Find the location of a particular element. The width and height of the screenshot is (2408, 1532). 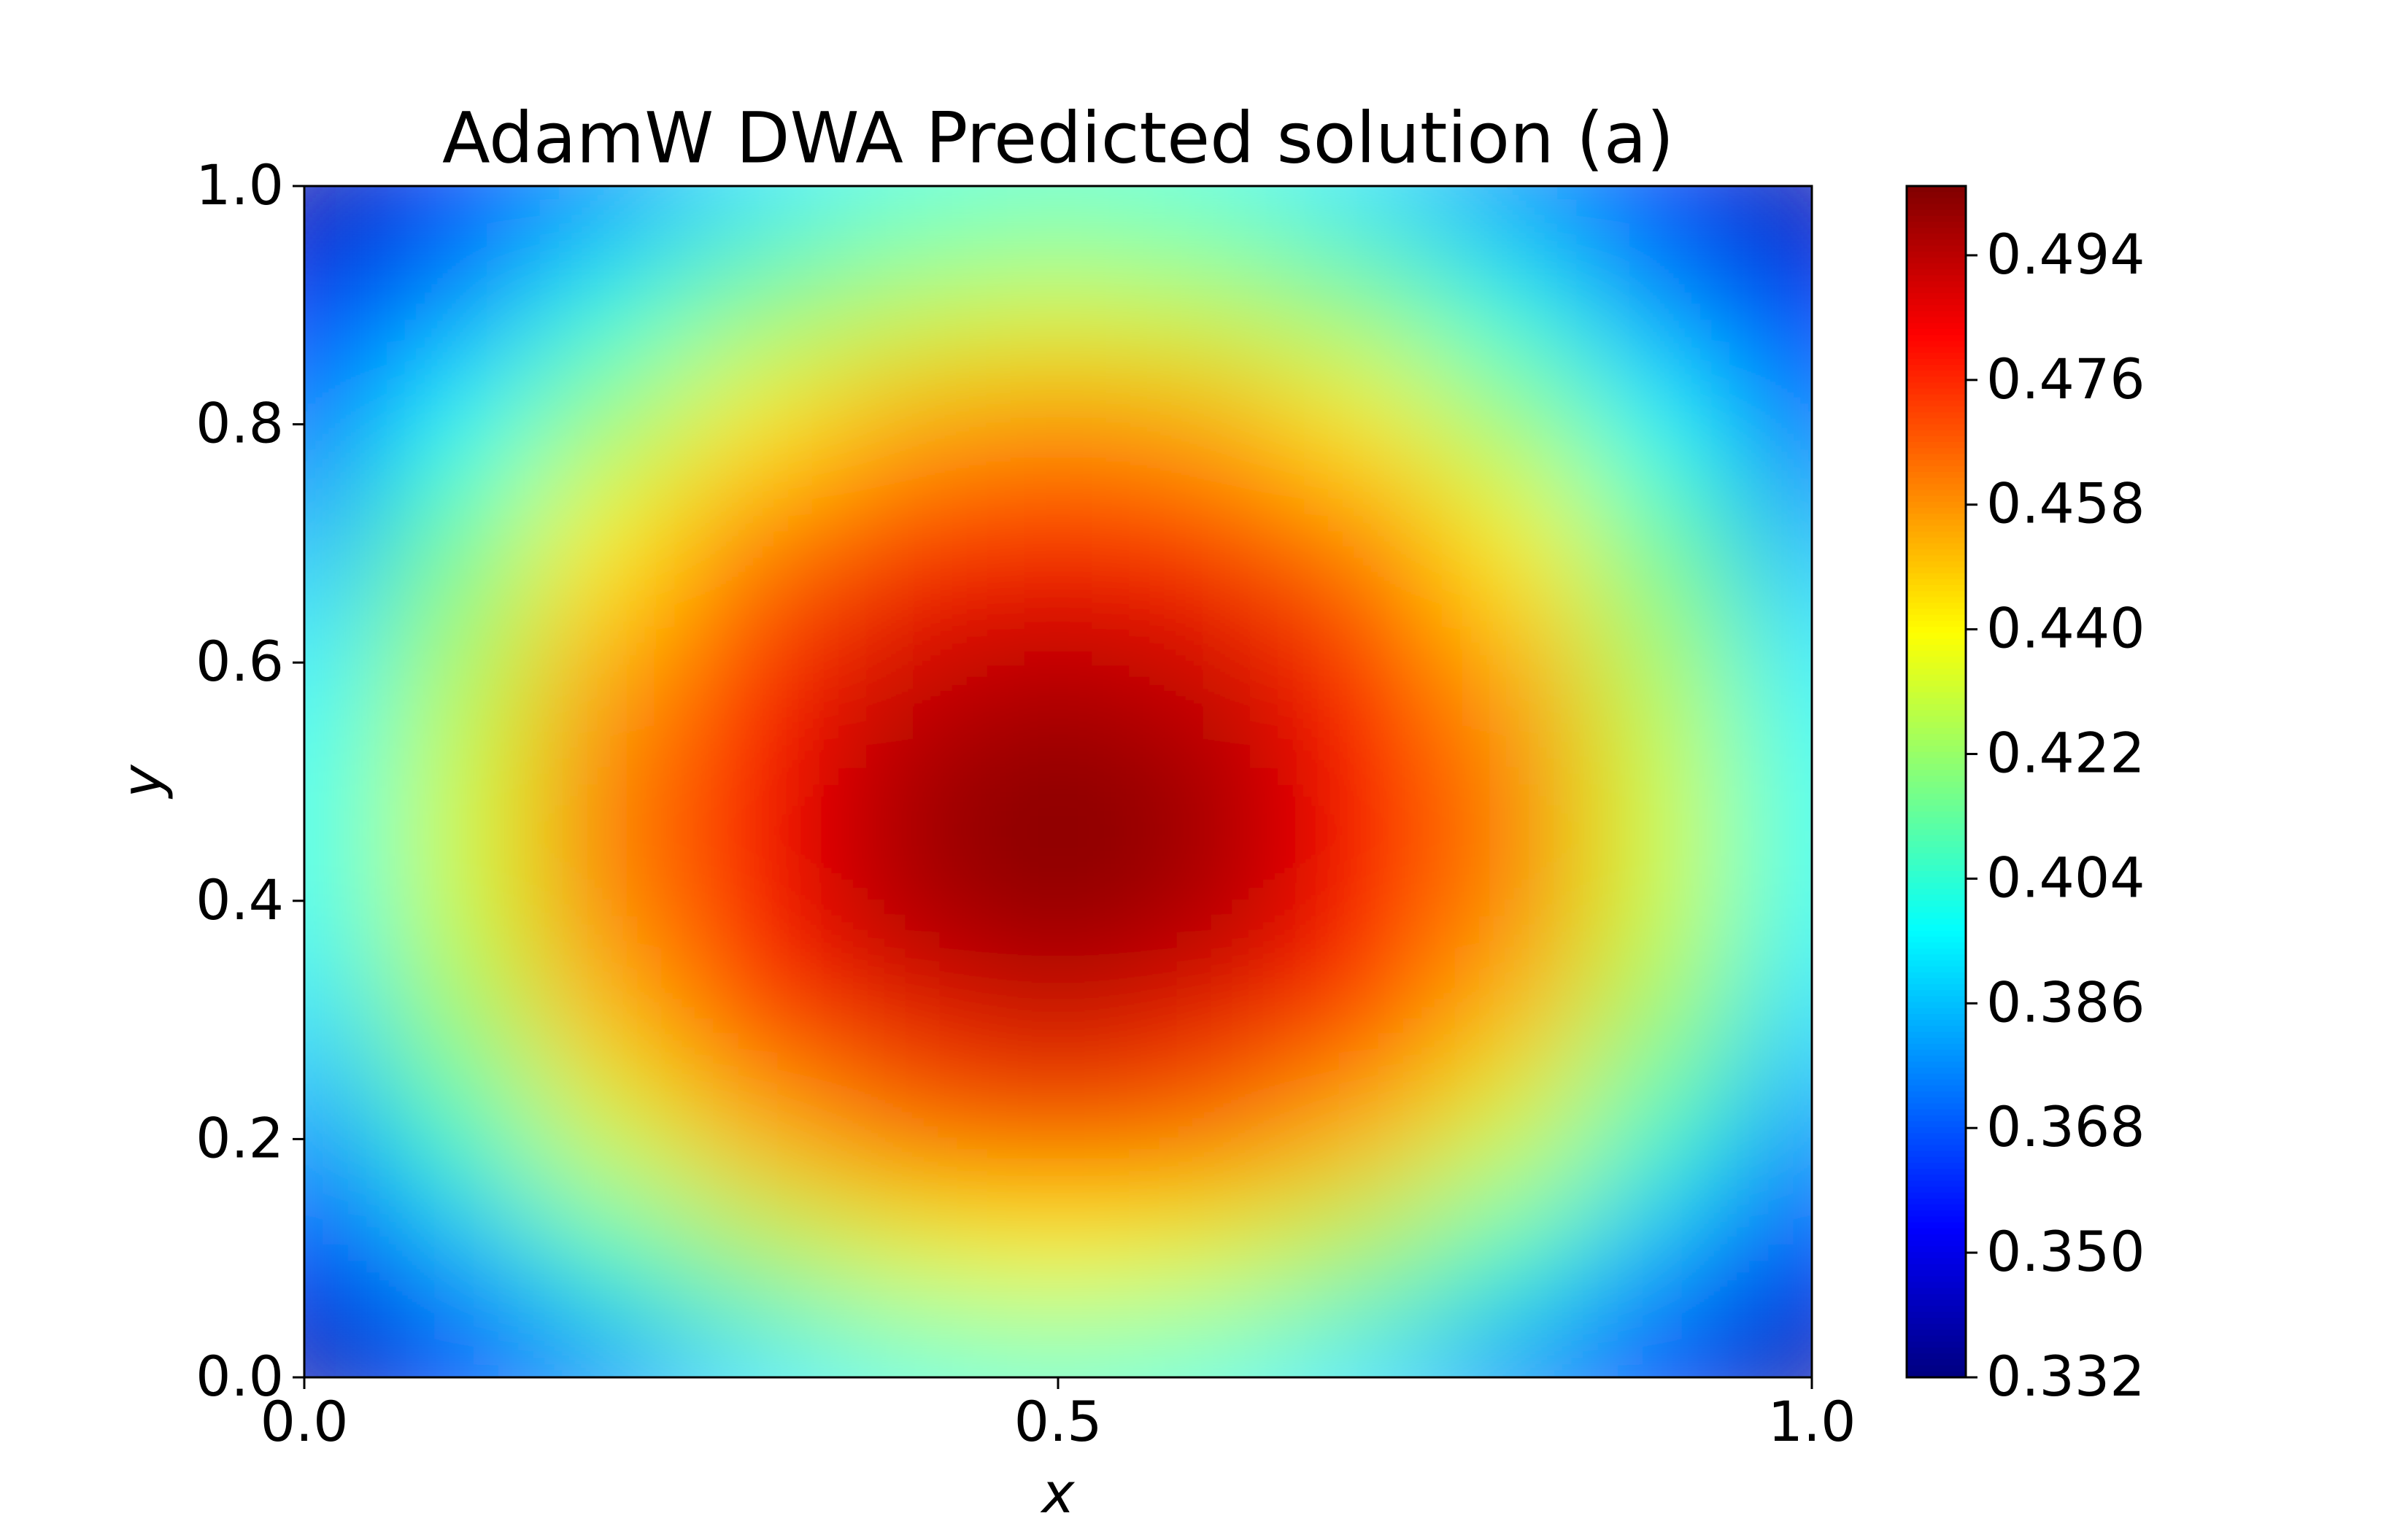

colorbar-tick-label: 0.386 is located at coordinates (2065, 1002).